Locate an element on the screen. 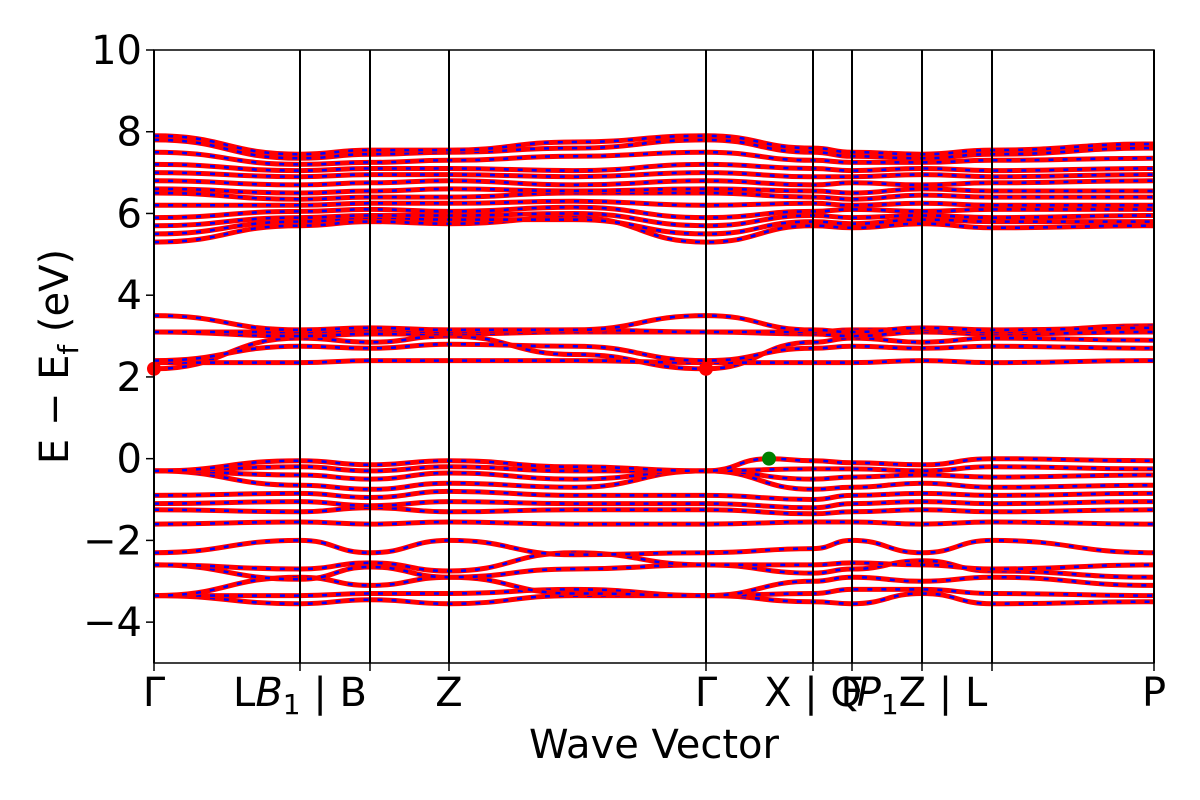  band-21-dash is located at coordinates (653, 226).